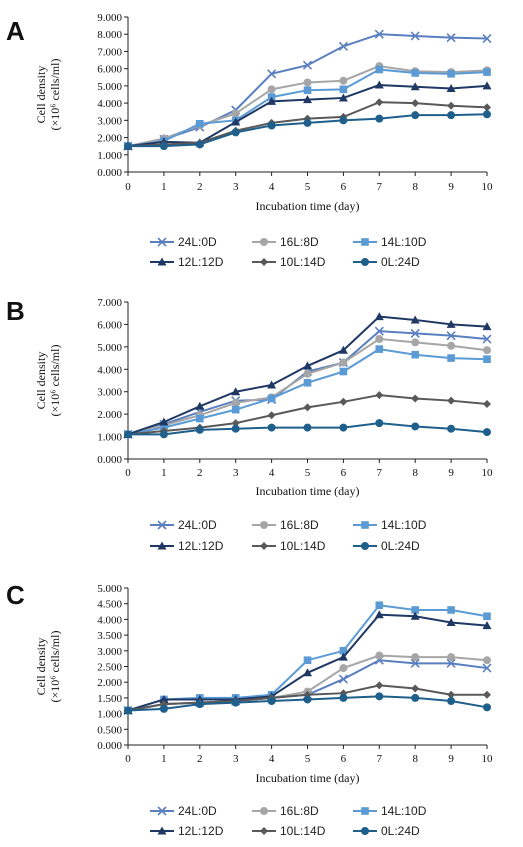  What do you see at coordinates (109, 730) in the screenshot?
I see `y-tick-label: 0.500` at bounding box center [109, 730].